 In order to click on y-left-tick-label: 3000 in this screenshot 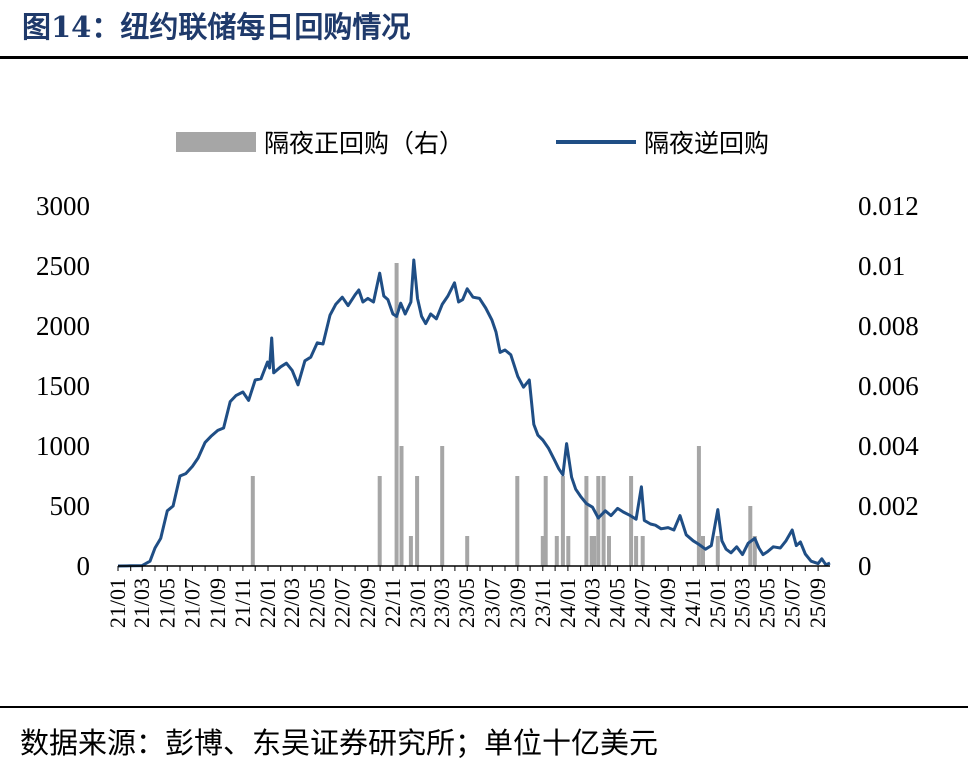, I will do `click(63, 206)`.